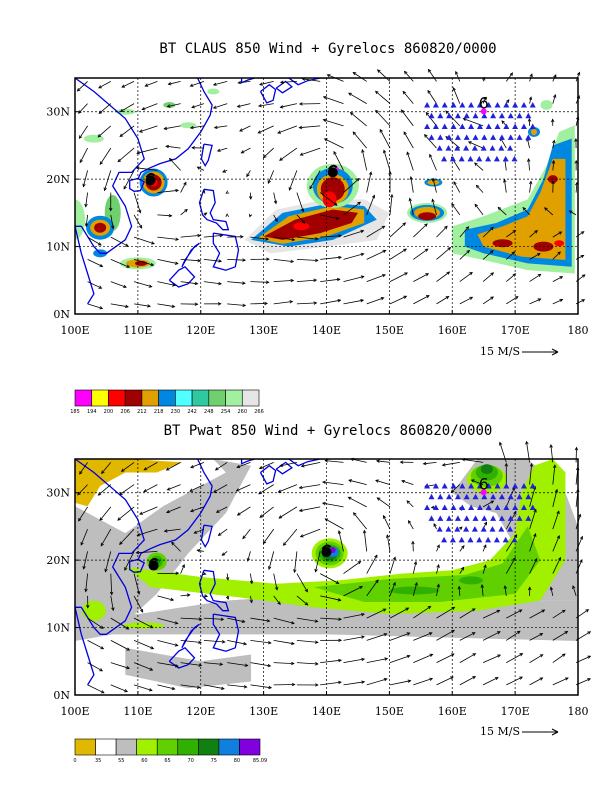 This screenshot has width=612, height=792. Describe the element at coordinates (500, 731) in the screenshot. I see `reference-vector-label: 15 M/S` at that location.